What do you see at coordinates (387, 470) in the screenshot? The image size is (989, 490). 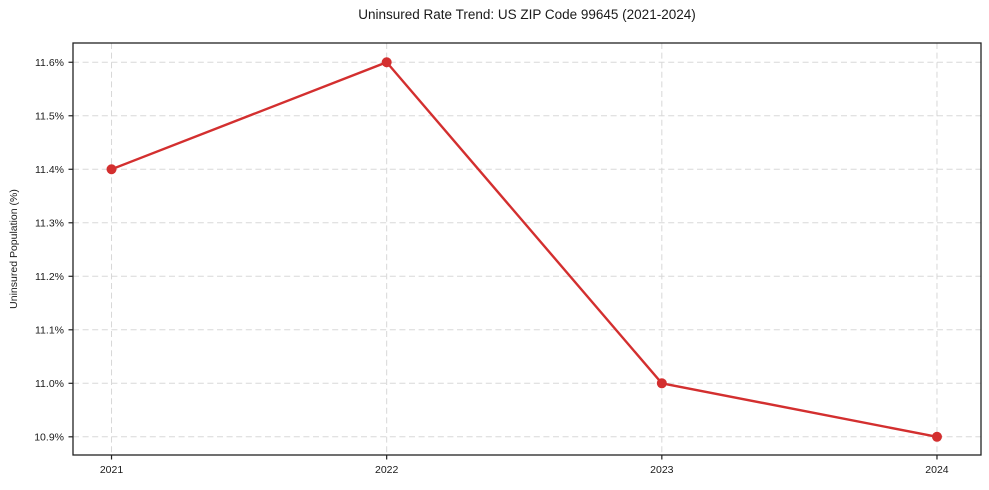 I see `x-tick-label: 2022` at bounding box center [387, 470].